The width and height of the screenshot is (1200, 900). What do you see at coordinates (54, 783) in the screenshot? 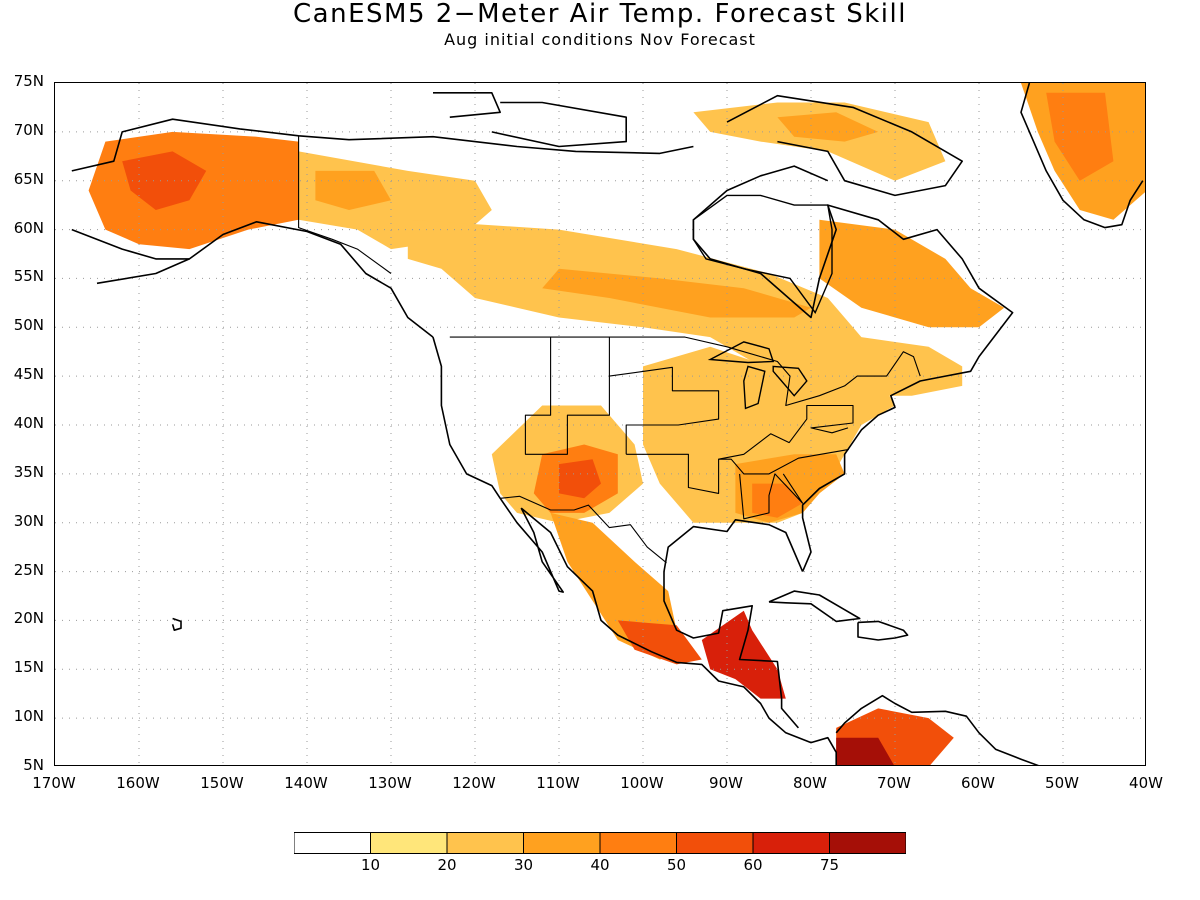
I see `lon-tick-label: 170W` at bounding box center [54, 783].